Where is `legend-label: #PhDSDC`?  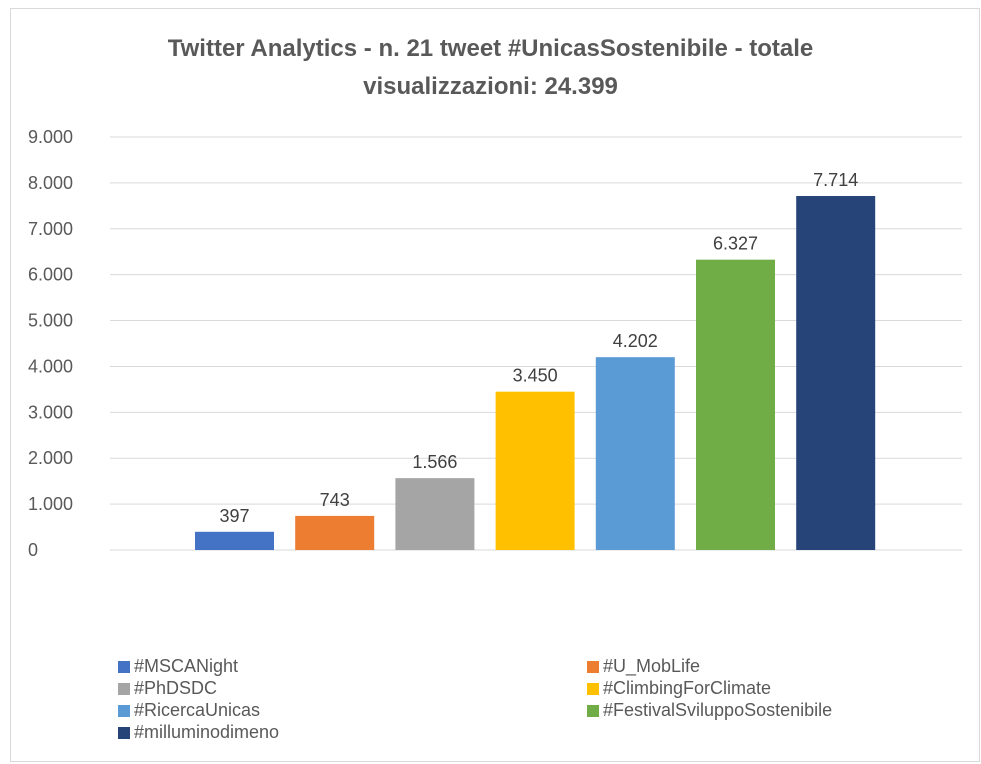
legend-label: #PhDSDC is located at coordinates (176, 688).